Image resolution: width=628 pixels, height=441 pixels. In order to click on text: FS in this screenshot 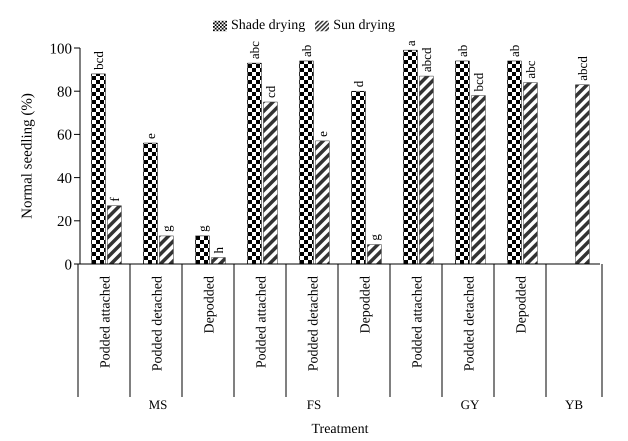, I will do `click(314, 404)`.